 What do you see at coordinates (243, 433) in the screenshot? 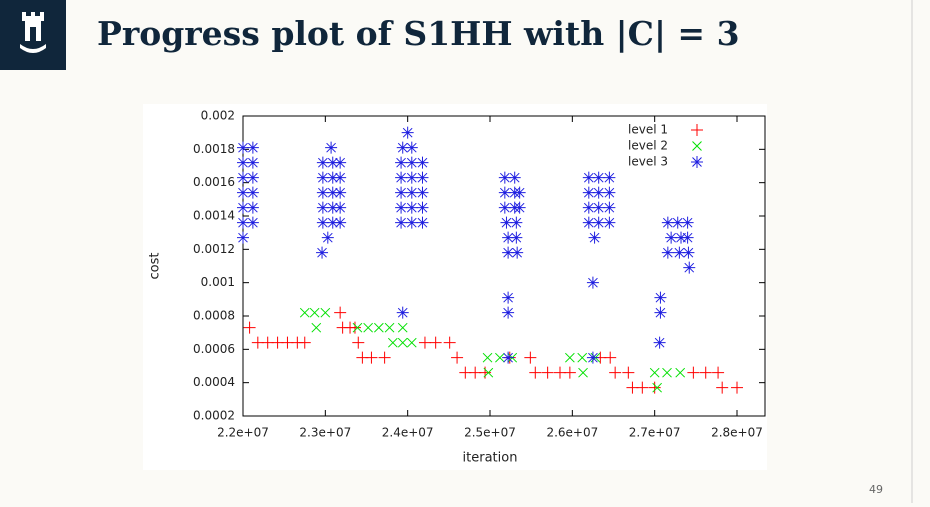
I see `x-tick-label: 2.2e+07` at bounding box center [243, 433].